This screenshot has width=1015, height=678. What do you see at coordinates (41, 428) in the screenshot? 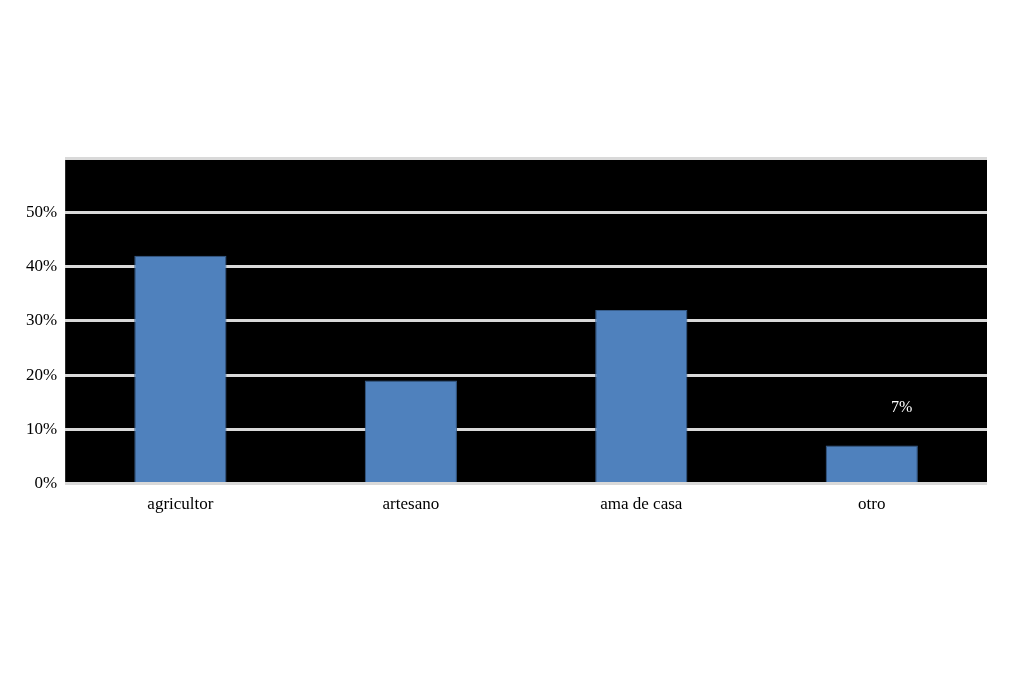
I see `y-tick-label: 10%` at bounding box center [41, 428].